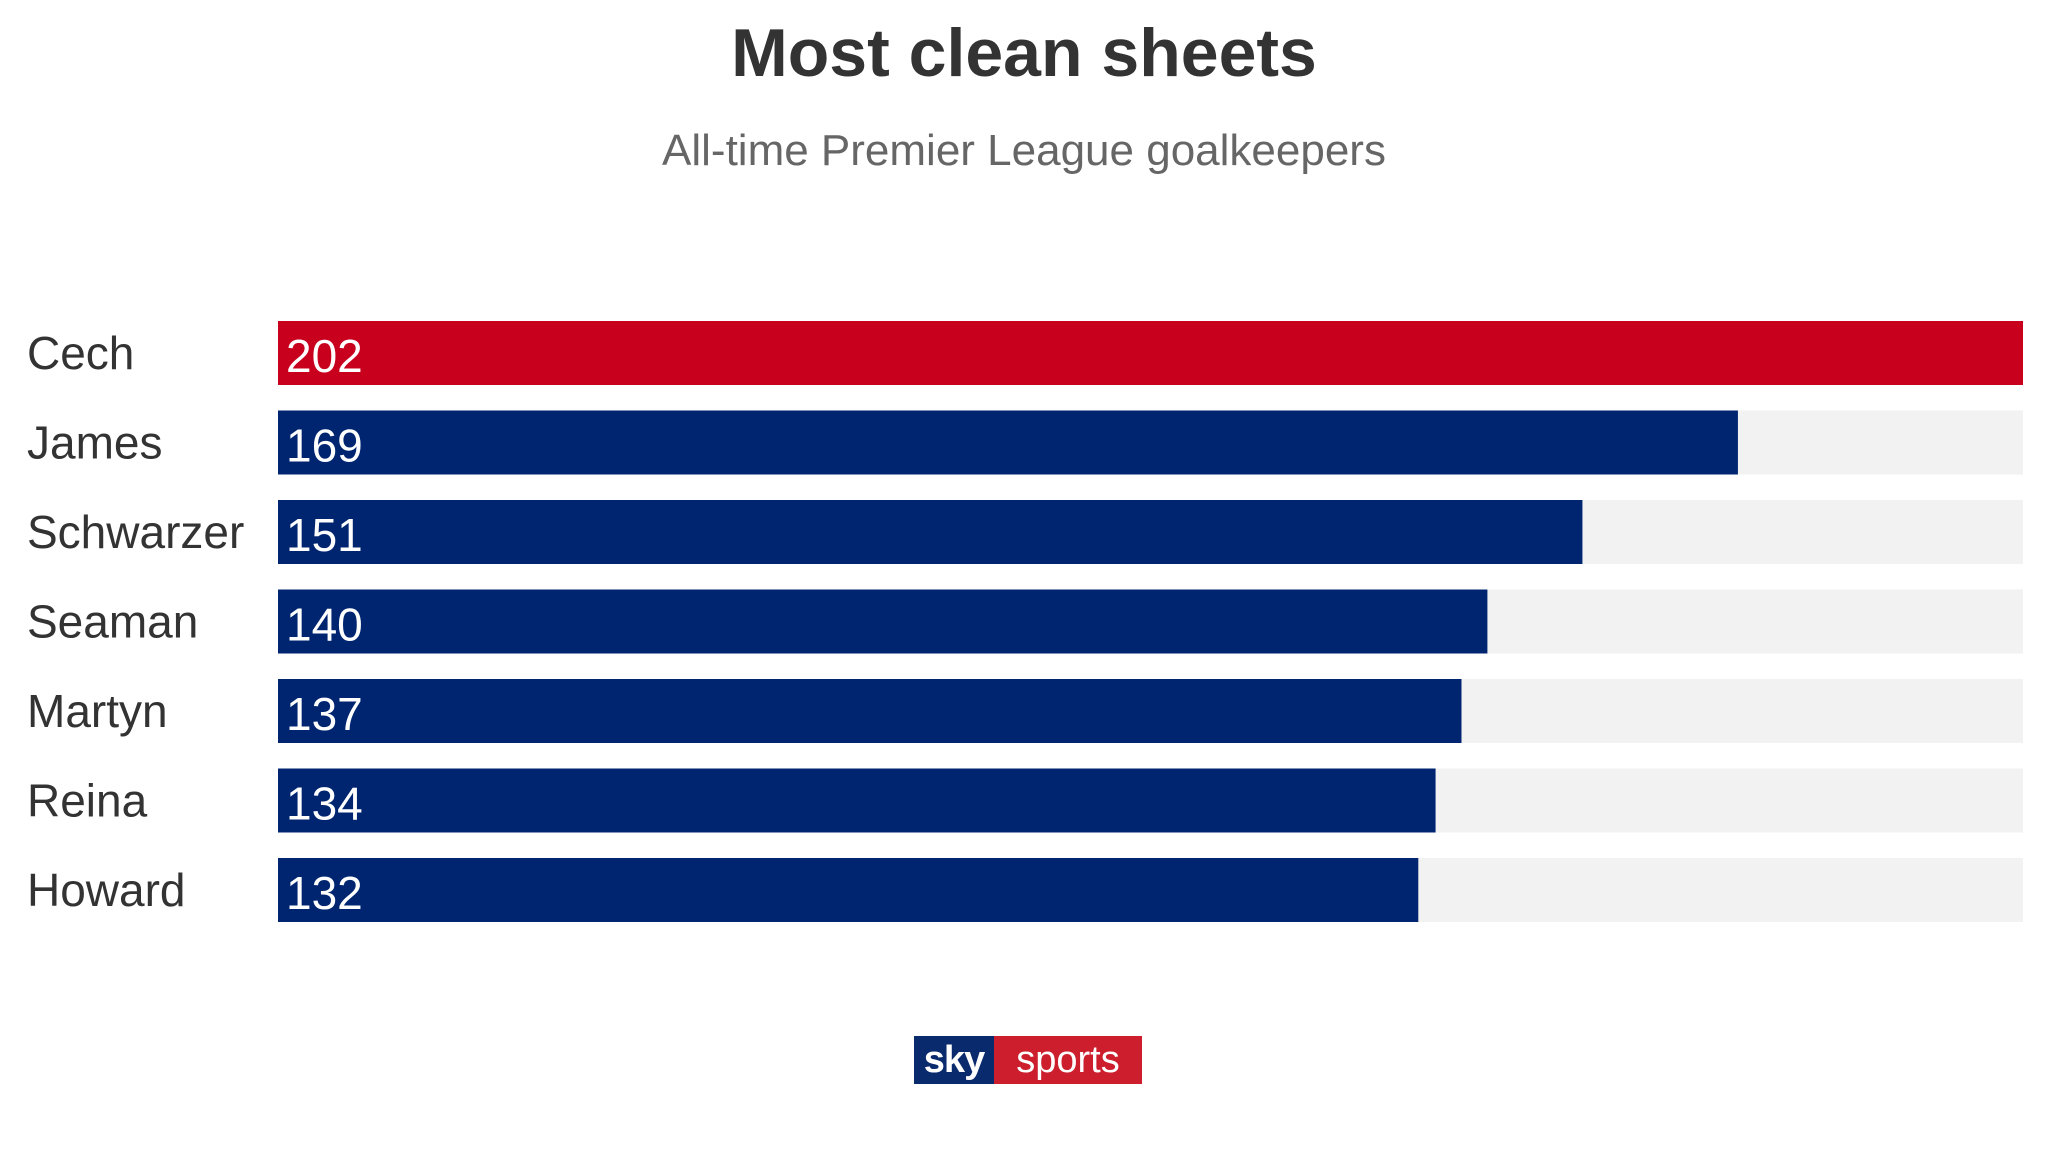  I want to click on category-label: Martyn, so click(97, 711).